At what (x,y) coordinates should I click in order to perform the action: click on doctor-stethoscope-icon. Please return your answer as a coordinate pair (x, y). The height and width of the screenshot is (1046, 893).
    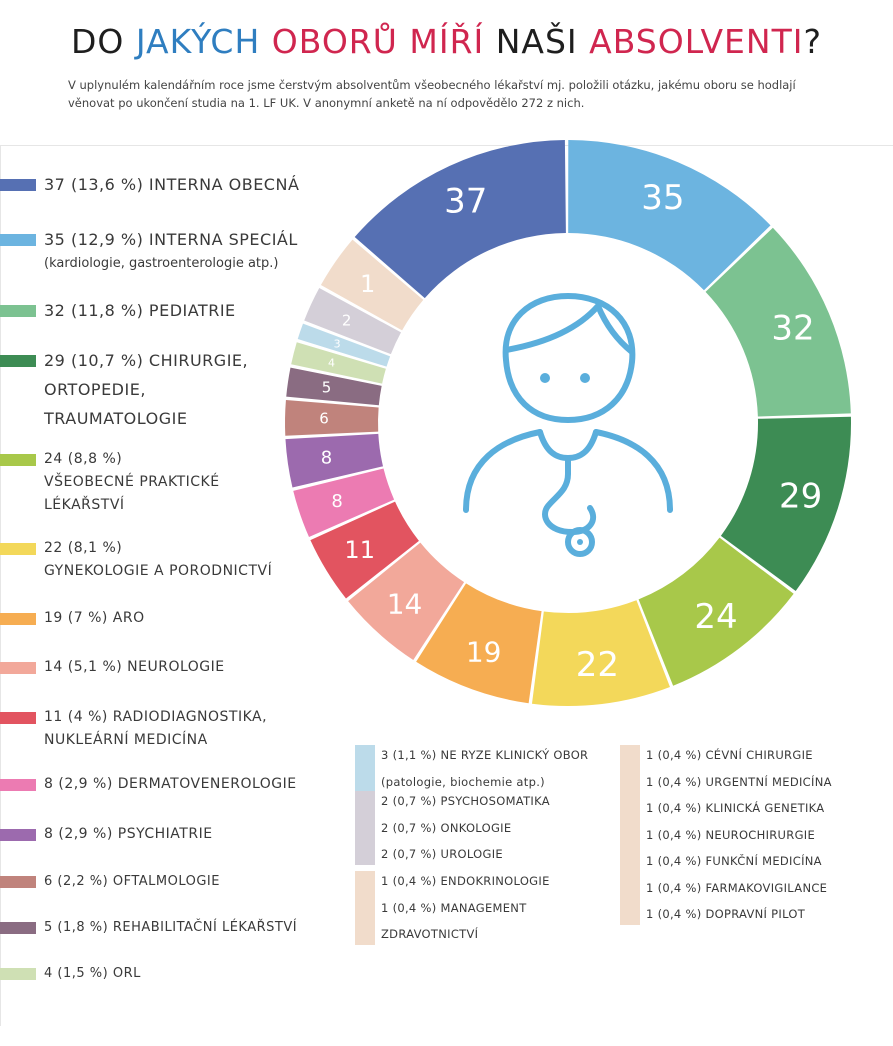
    Looking at the image, I should click on (568, 425).